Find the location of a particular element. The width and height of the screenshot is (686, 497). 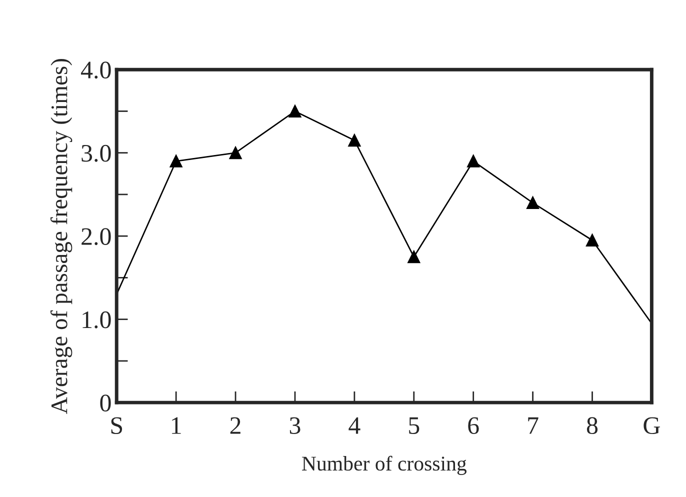

x-tick-label: 2 is located at coordinates (235, 425).